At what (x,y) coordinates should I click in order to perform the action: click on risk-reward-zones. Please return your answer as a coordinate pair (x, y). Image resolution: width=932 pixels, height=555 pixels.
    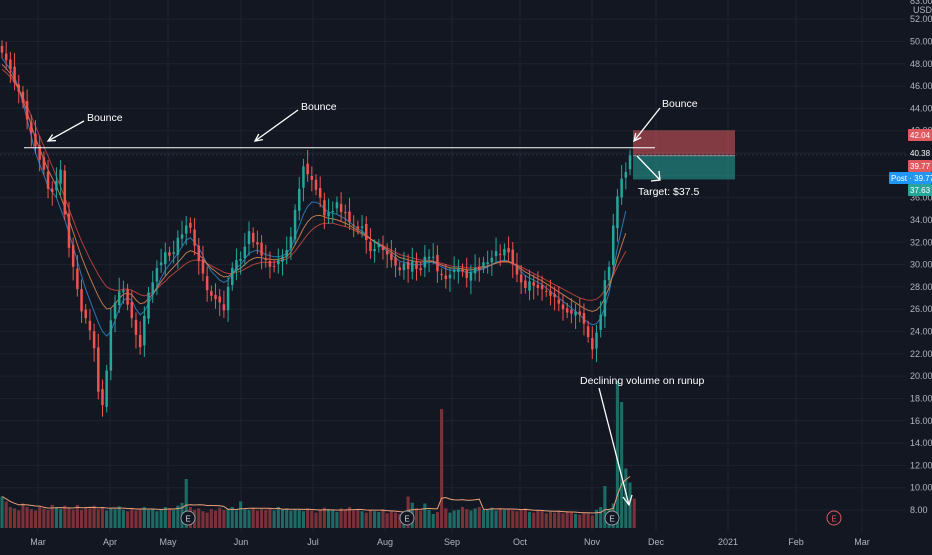
    Looking at the image, I should click on (466, 155).